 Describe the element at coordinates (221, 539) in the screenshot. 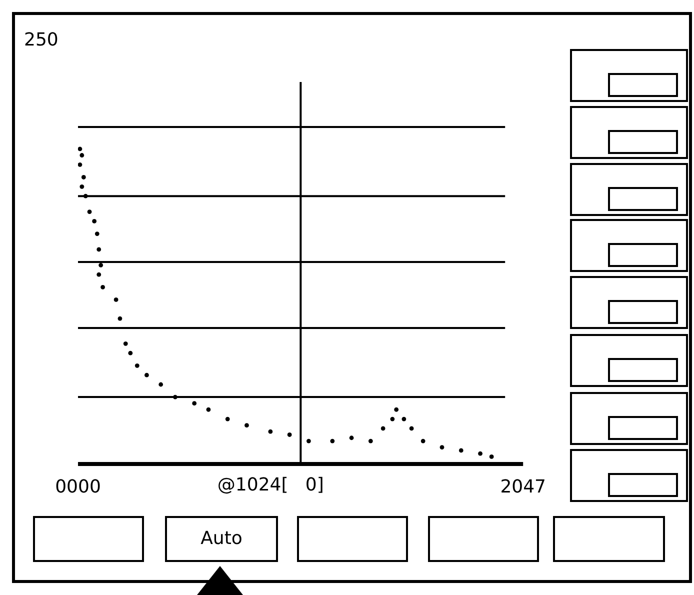

I see `button: Auto` at that location.